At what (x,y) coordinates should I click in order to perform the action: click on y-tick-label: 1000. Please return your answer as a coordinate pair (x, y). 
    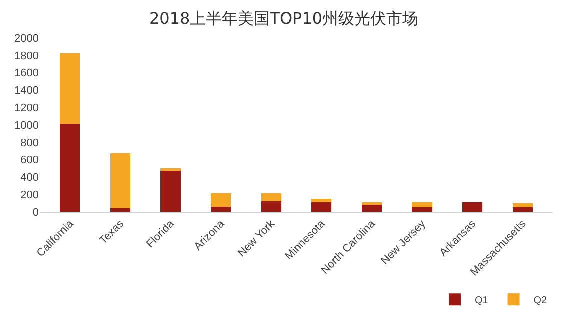
    Looking at the image, I should click on (26, 126).